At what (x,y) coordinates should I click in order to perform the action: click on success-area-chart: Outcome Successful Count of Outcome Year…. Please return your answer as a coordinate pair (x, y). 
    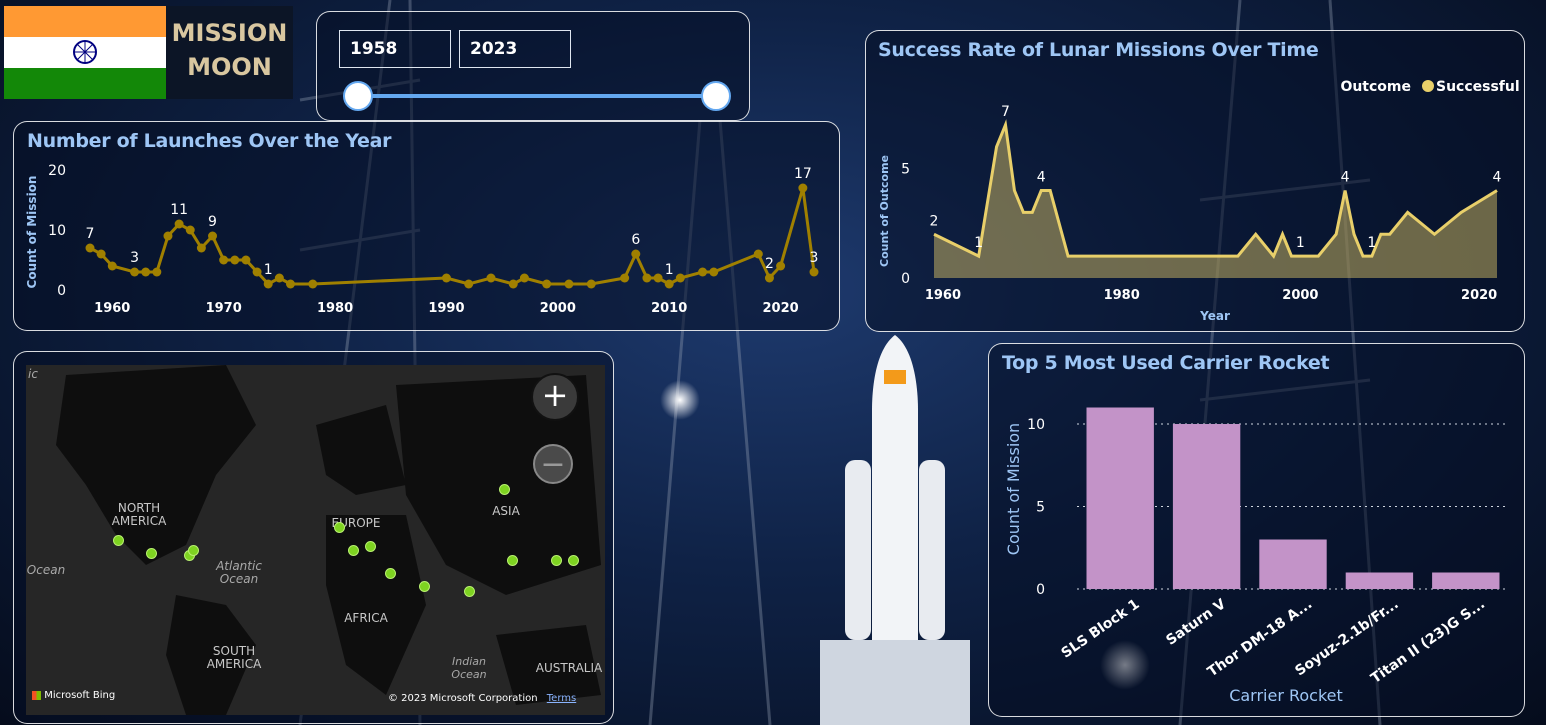
    Looking at the image, I should click on (1199, 201).